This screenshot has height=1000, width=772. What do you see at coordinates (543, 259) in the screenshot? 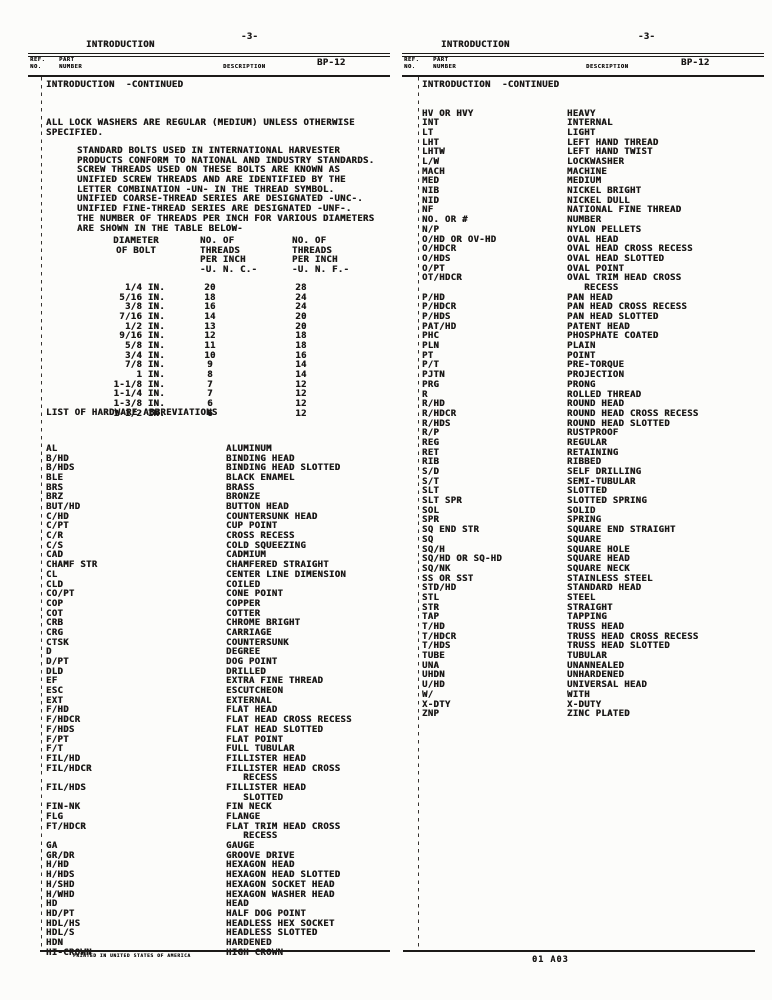
I see `abbreviation-row: O/HDS OVAL HEAD SLOTTED` at bounding box center [543, 259].